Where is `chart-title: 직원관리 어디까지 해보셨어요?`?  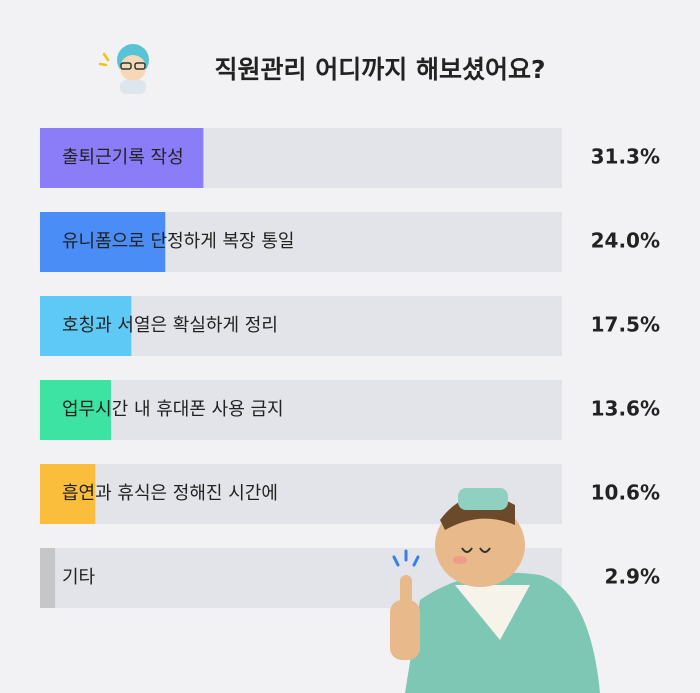 chart-title: 직원관리 어디까지 해보셨어요? is located at coordinates (380, 69).